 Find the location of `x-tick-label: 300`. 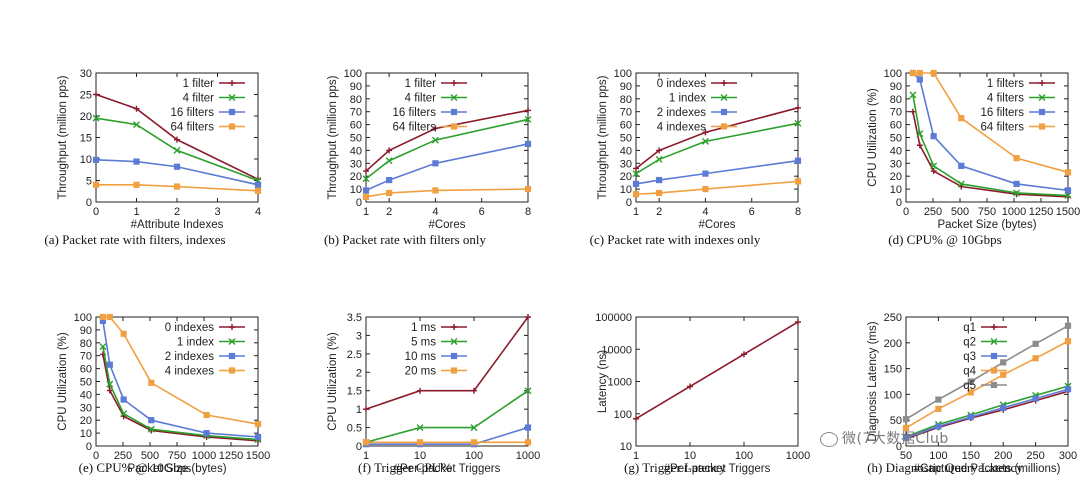

x-tick-label: 300 is located at coordinates (1068, 456).